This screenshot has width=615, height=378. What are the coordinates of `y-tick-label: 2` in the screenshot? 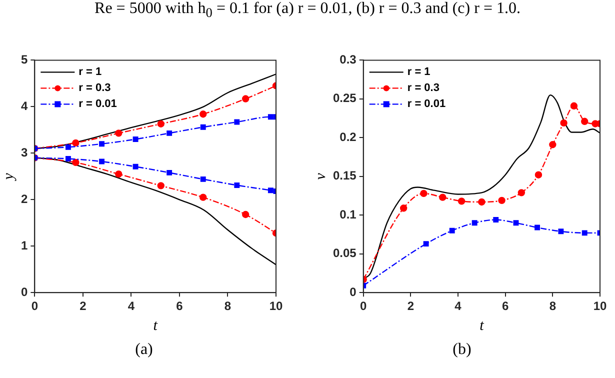 It's located at (24, 199).